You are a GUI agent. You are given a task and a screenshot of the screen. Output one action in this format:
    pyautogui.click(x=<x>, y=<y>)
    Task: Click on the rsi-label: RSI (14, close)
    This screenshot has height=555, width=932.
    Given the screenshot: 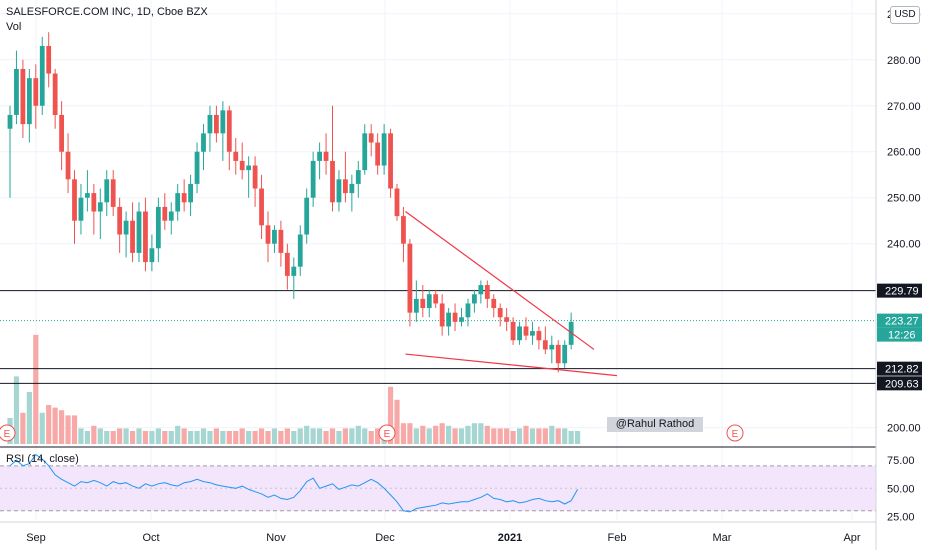 What is the action you would take?
    pyautogui.click(x=42, y=459)
    